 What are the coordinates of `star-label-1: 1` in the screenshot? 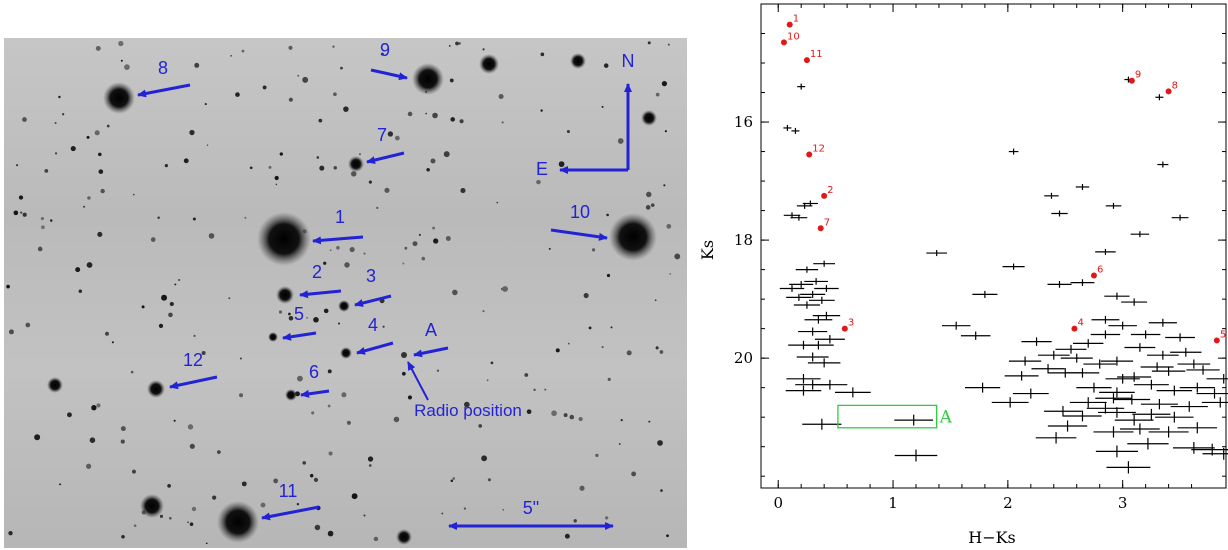 It's located at (340, 217).